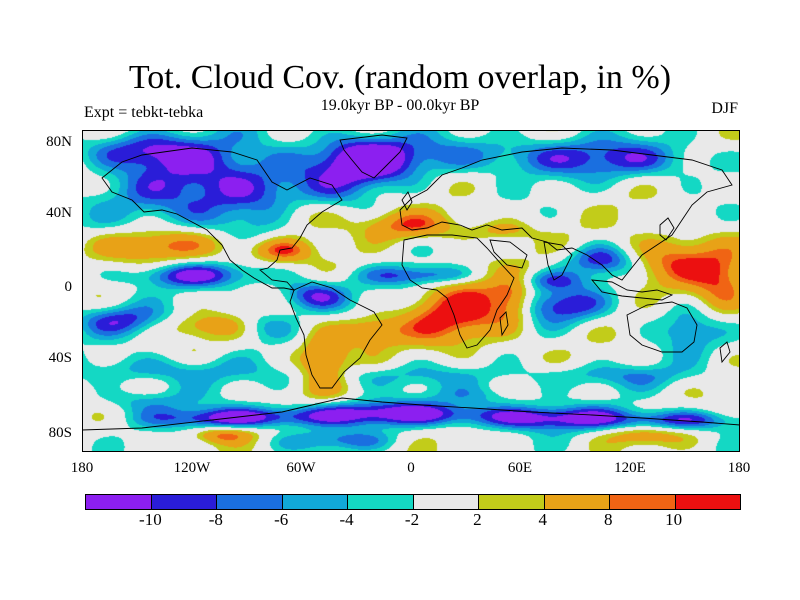  Describe the element at coordinates (82, 468) in the screenshot. I see `lon-tick-180w: 180` at that location.